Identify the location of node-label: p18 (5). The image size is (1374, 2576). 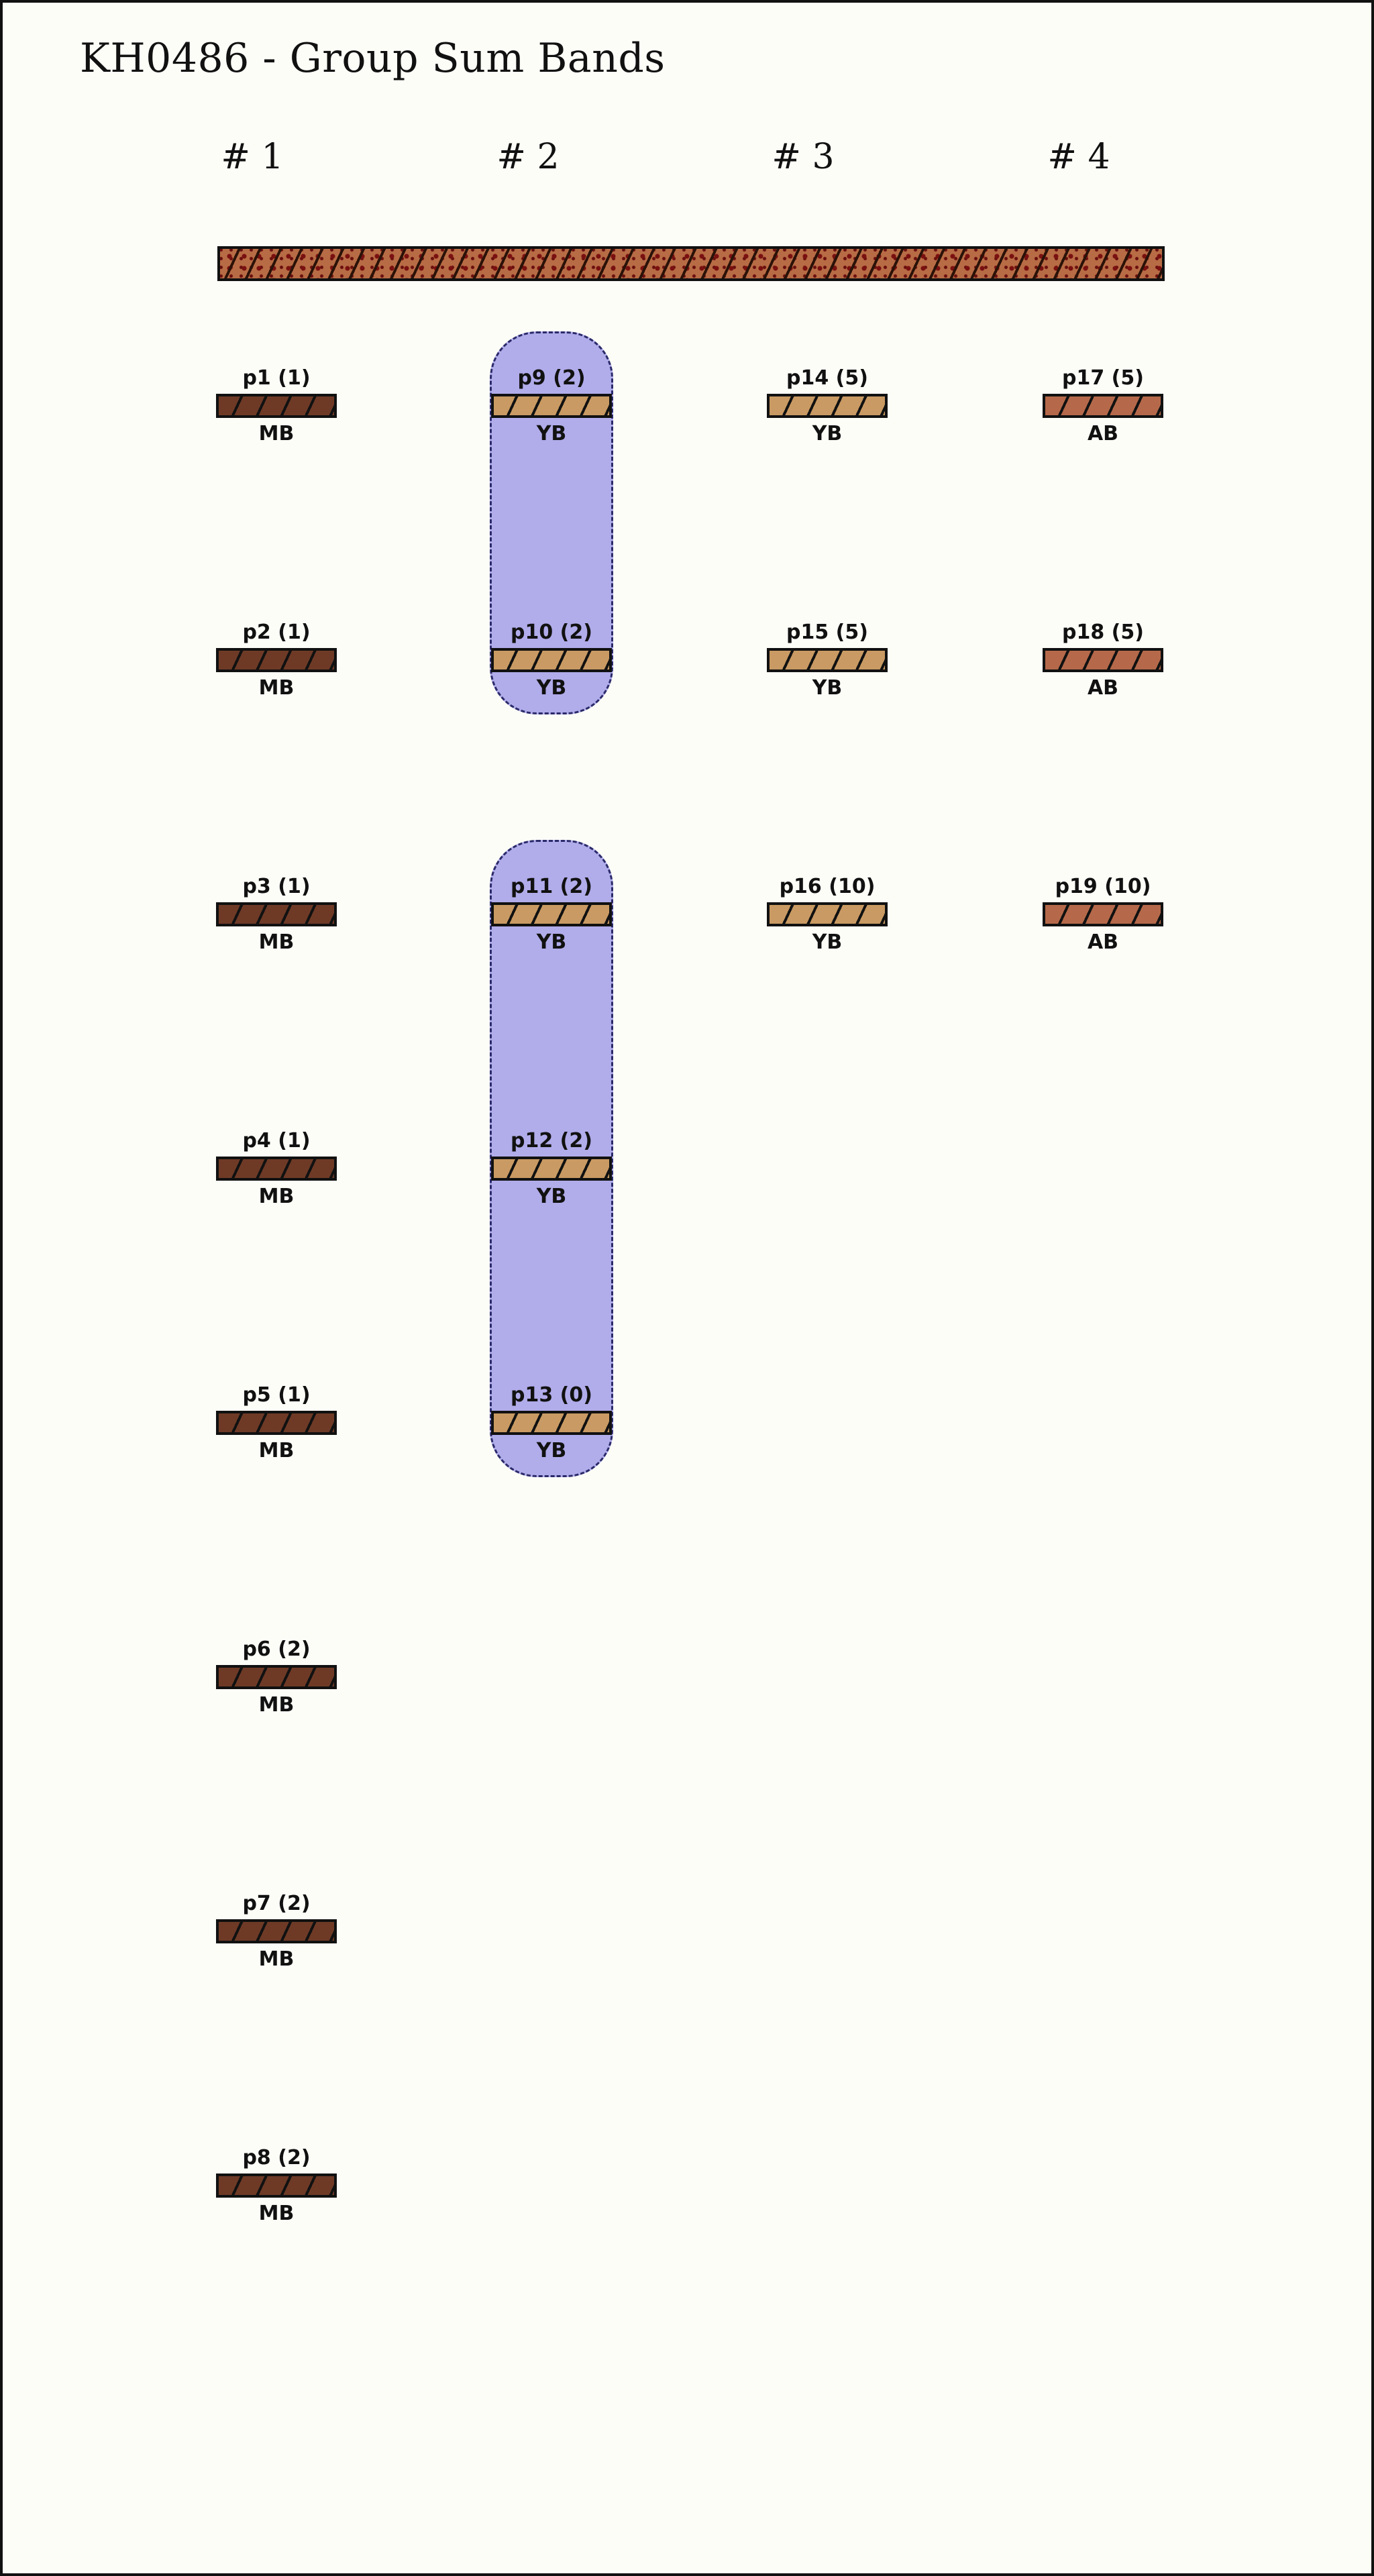
(1103, 632).